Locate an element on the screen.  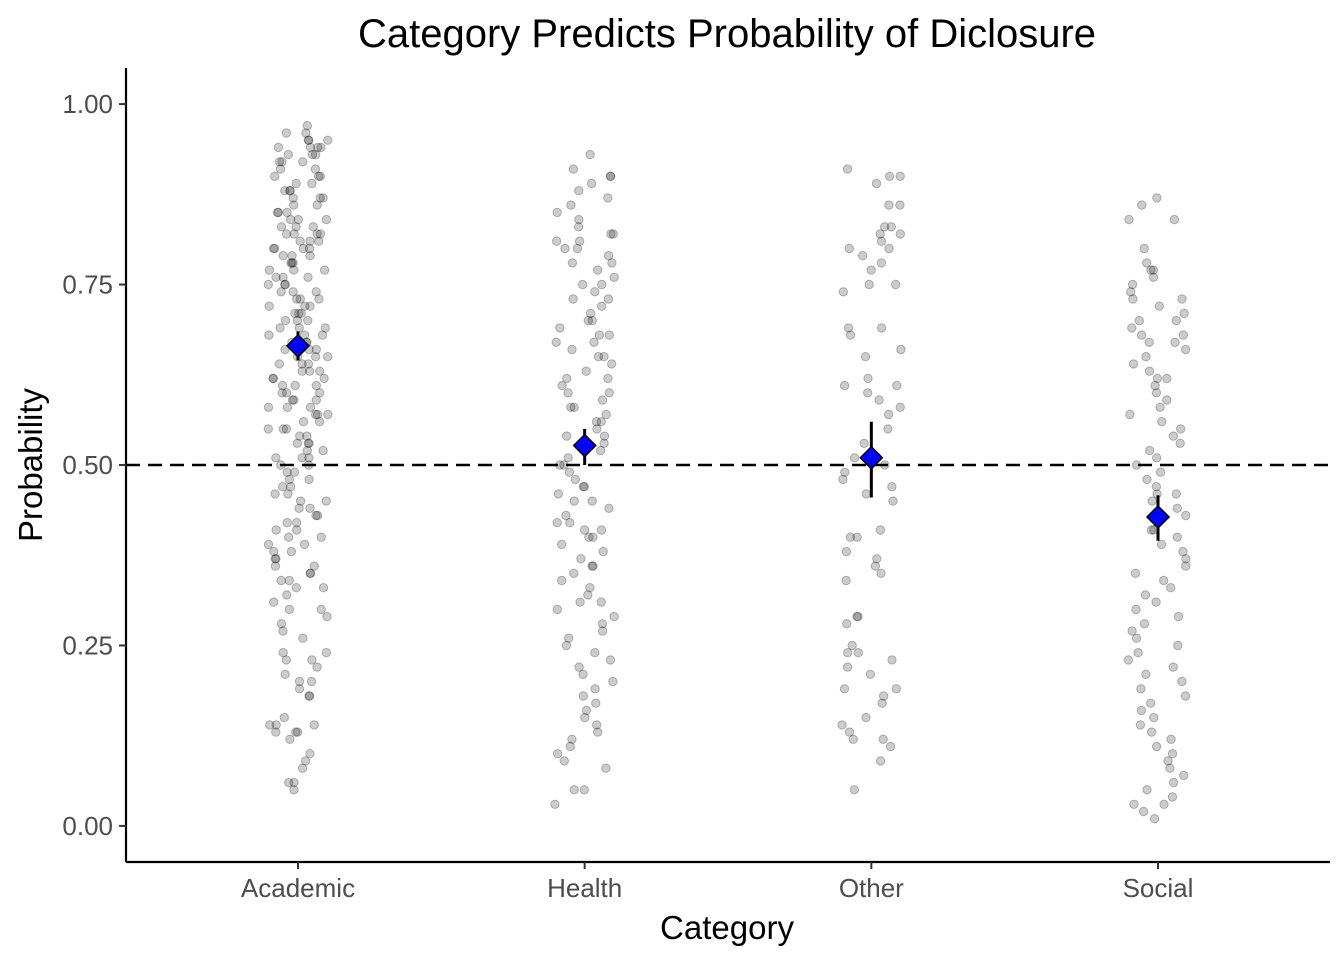
y-tick-label: 1.00 is located at coordinates (87, 104).